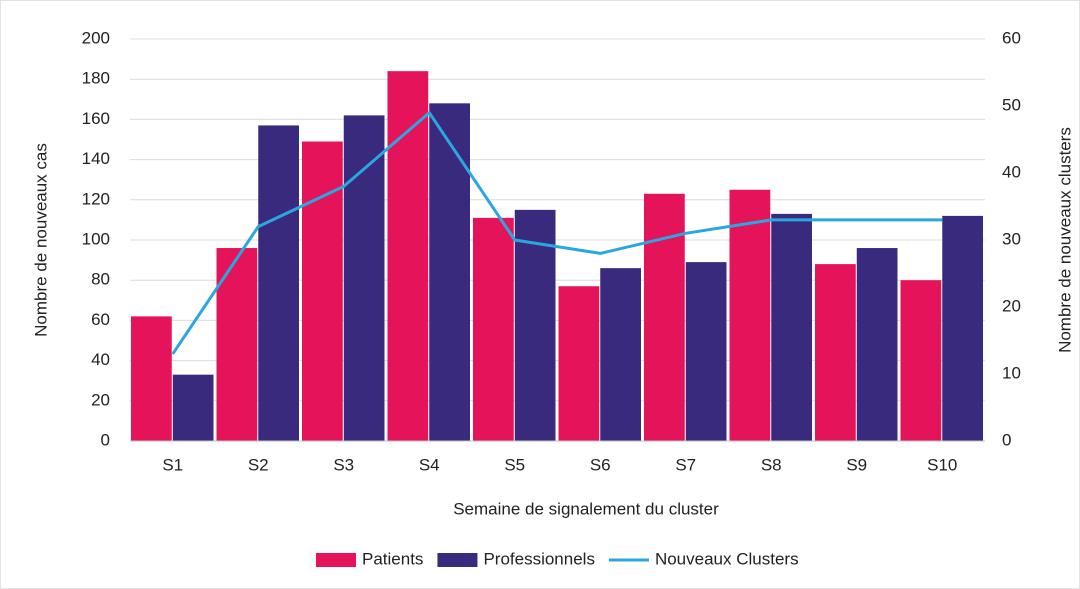  I want to click on y2-tick-label: 60, so click(1011, 37).